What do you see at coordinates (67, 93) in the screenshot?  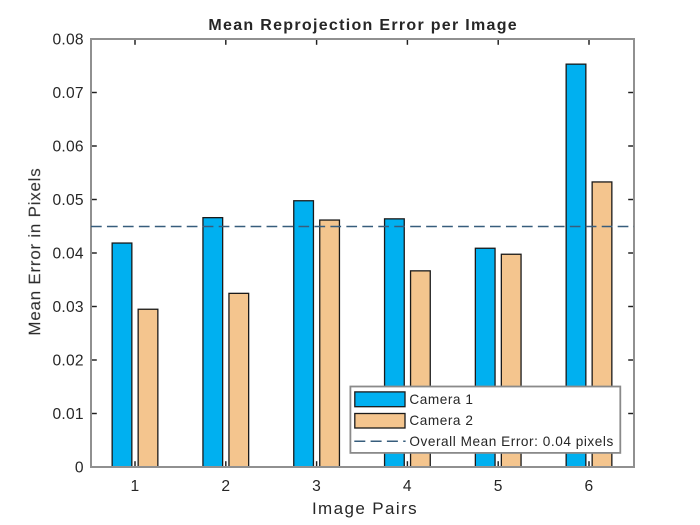 I see `svg-text: 0.07` at bounding box center [67, 93].